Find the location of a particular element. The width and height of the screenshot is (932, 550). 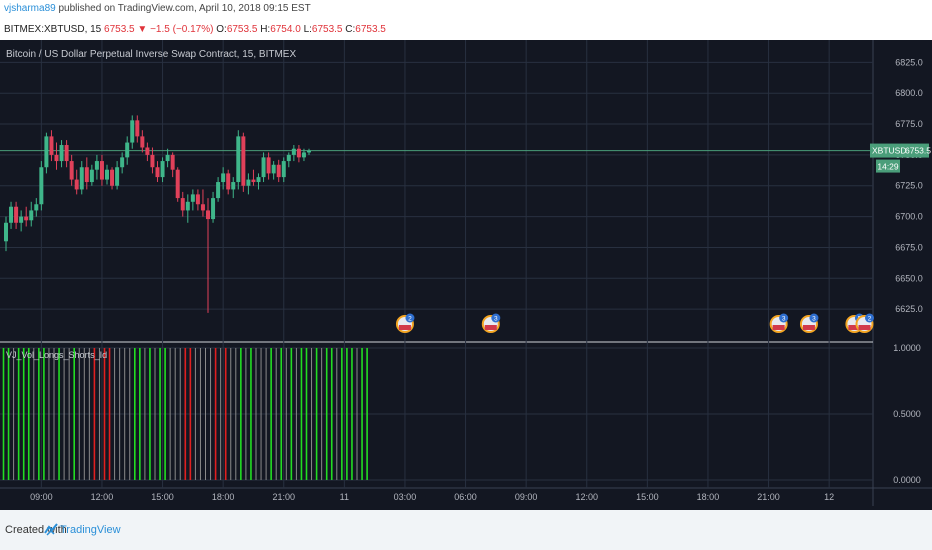

price-tick-label: 6800.0 is located at coordinates (909, 93).